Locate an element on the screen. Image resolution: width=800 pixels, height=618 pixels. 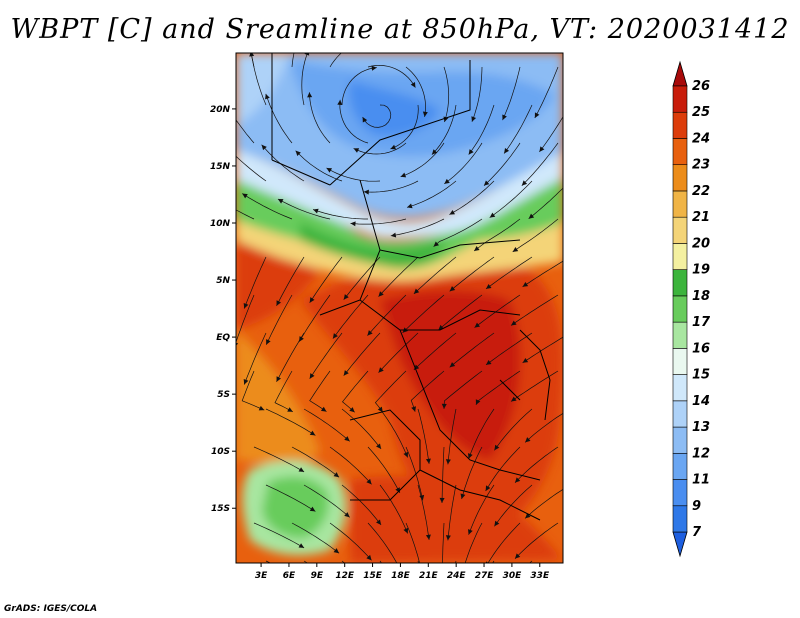
x-tick-label: 27E is located at coordinates (485, 576).